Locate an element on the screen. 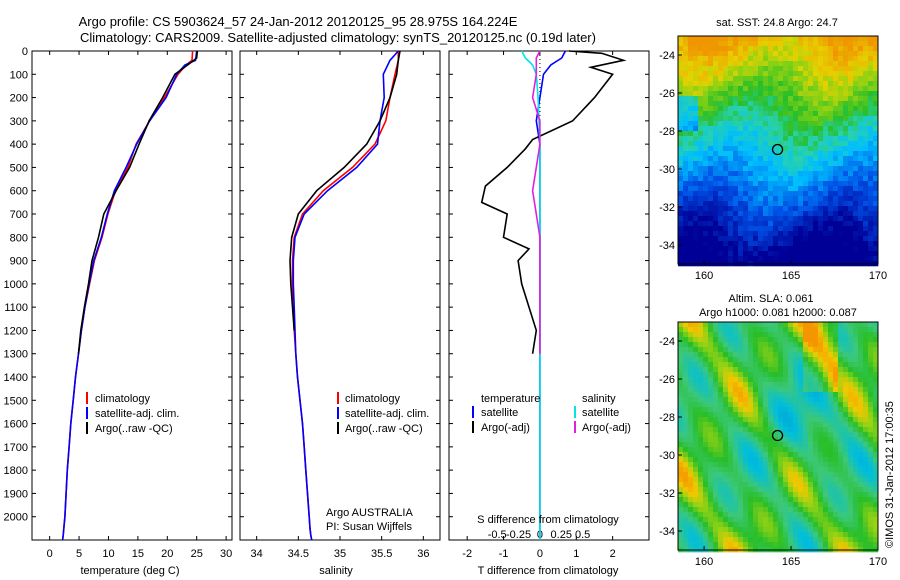 Image resolution: width=900 pixels, height=580 pixels. x-tick-label: 1 is located at coordinates (576, 554).